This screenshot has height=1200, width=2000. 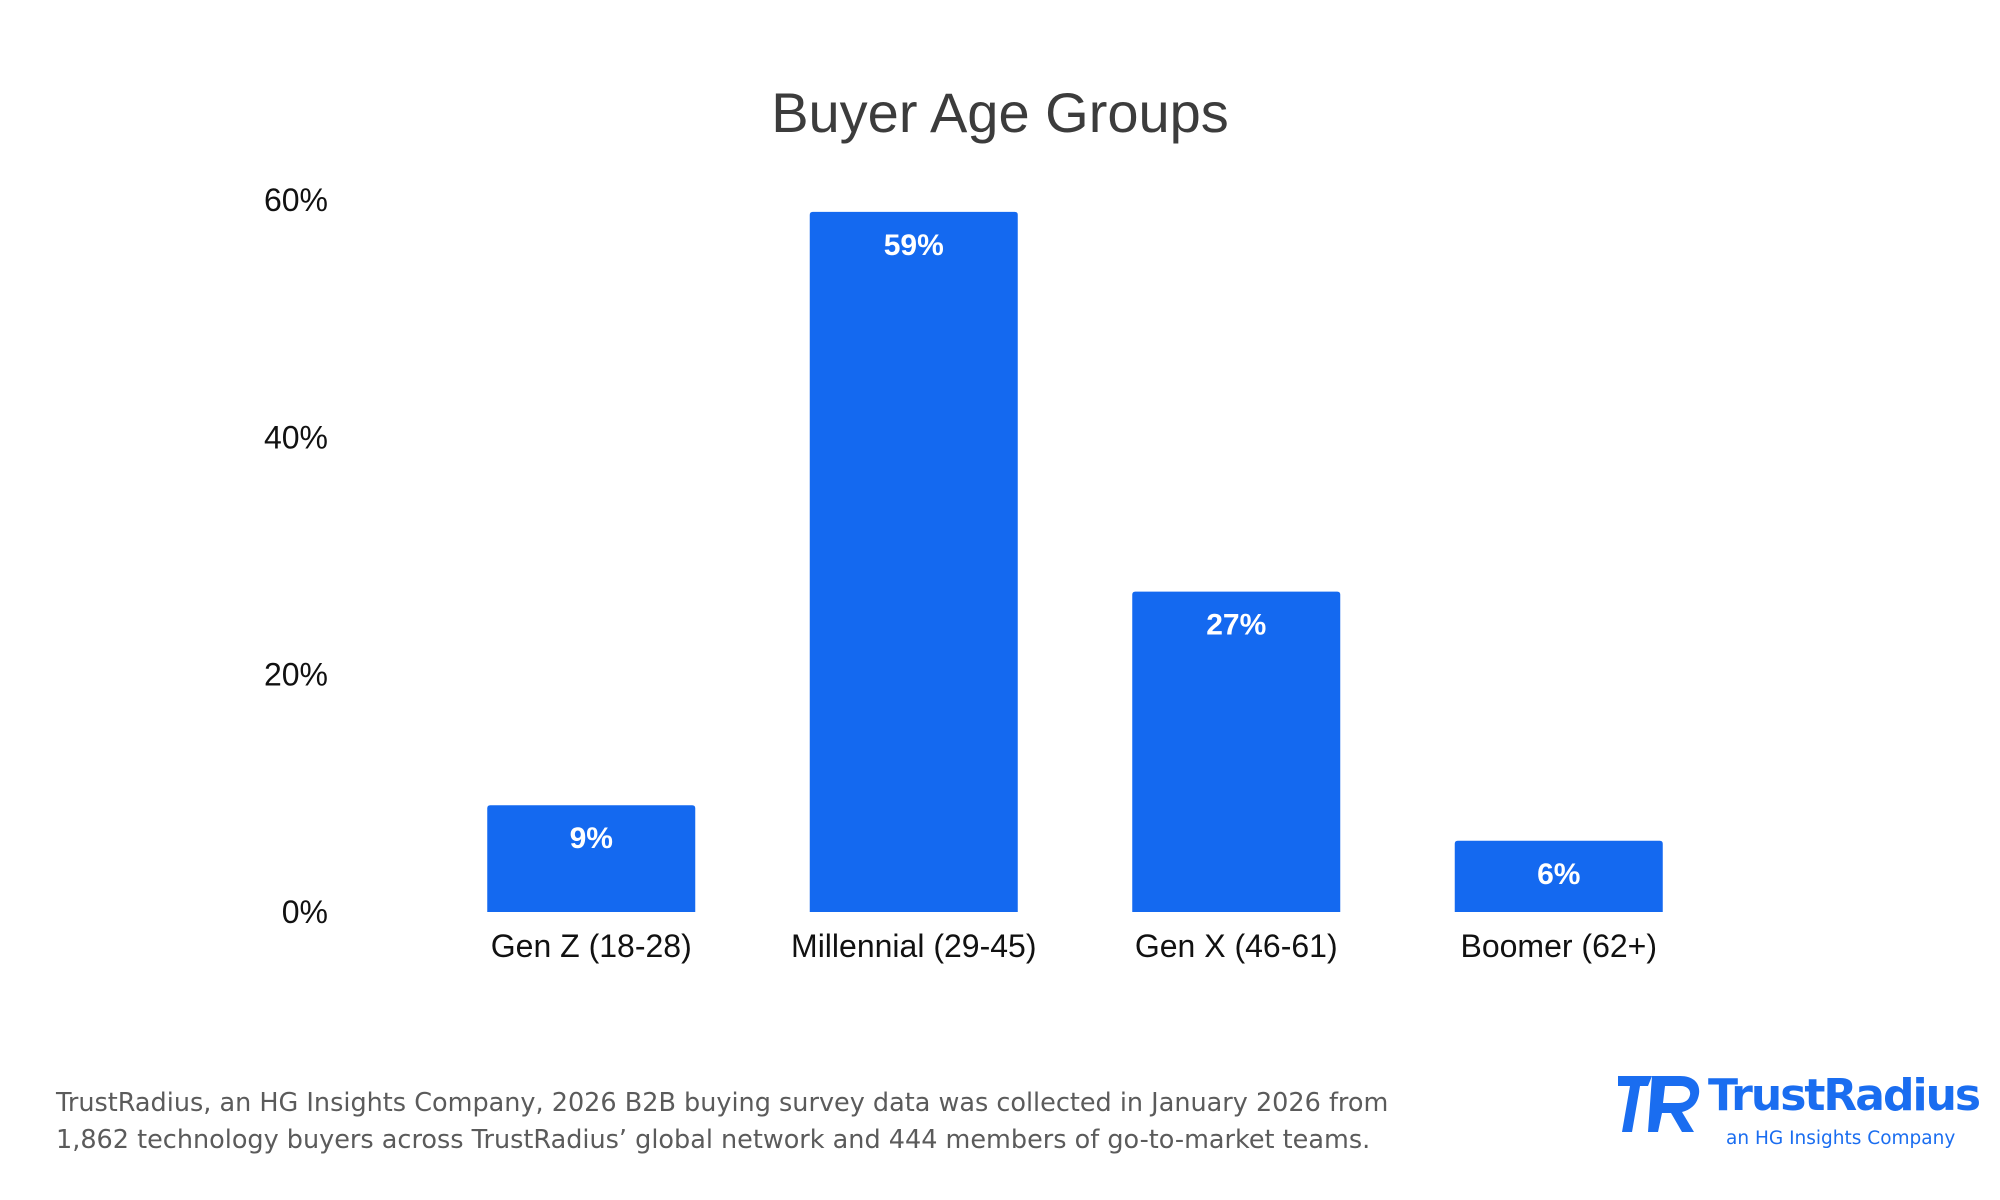 What do you see at coordinates (305, 912) in the screenshot?
I see `y-tick-label: 0%` at bounding box center [305, 912].